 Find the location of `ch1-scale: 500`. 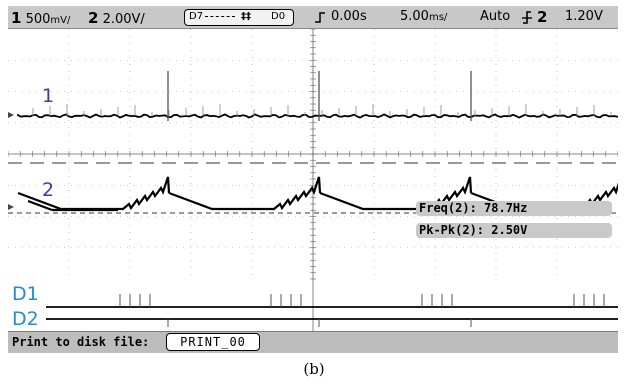

ch1-scale: 500 is located at coordinates (38, 19).